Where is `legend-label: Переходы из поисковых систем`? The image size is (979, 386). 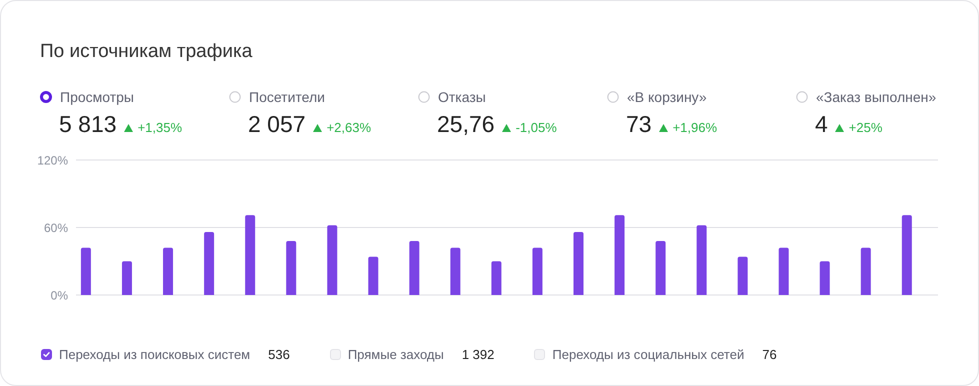
legend-label: Переходы из поисковых систем is located at coordinates (154, 354).